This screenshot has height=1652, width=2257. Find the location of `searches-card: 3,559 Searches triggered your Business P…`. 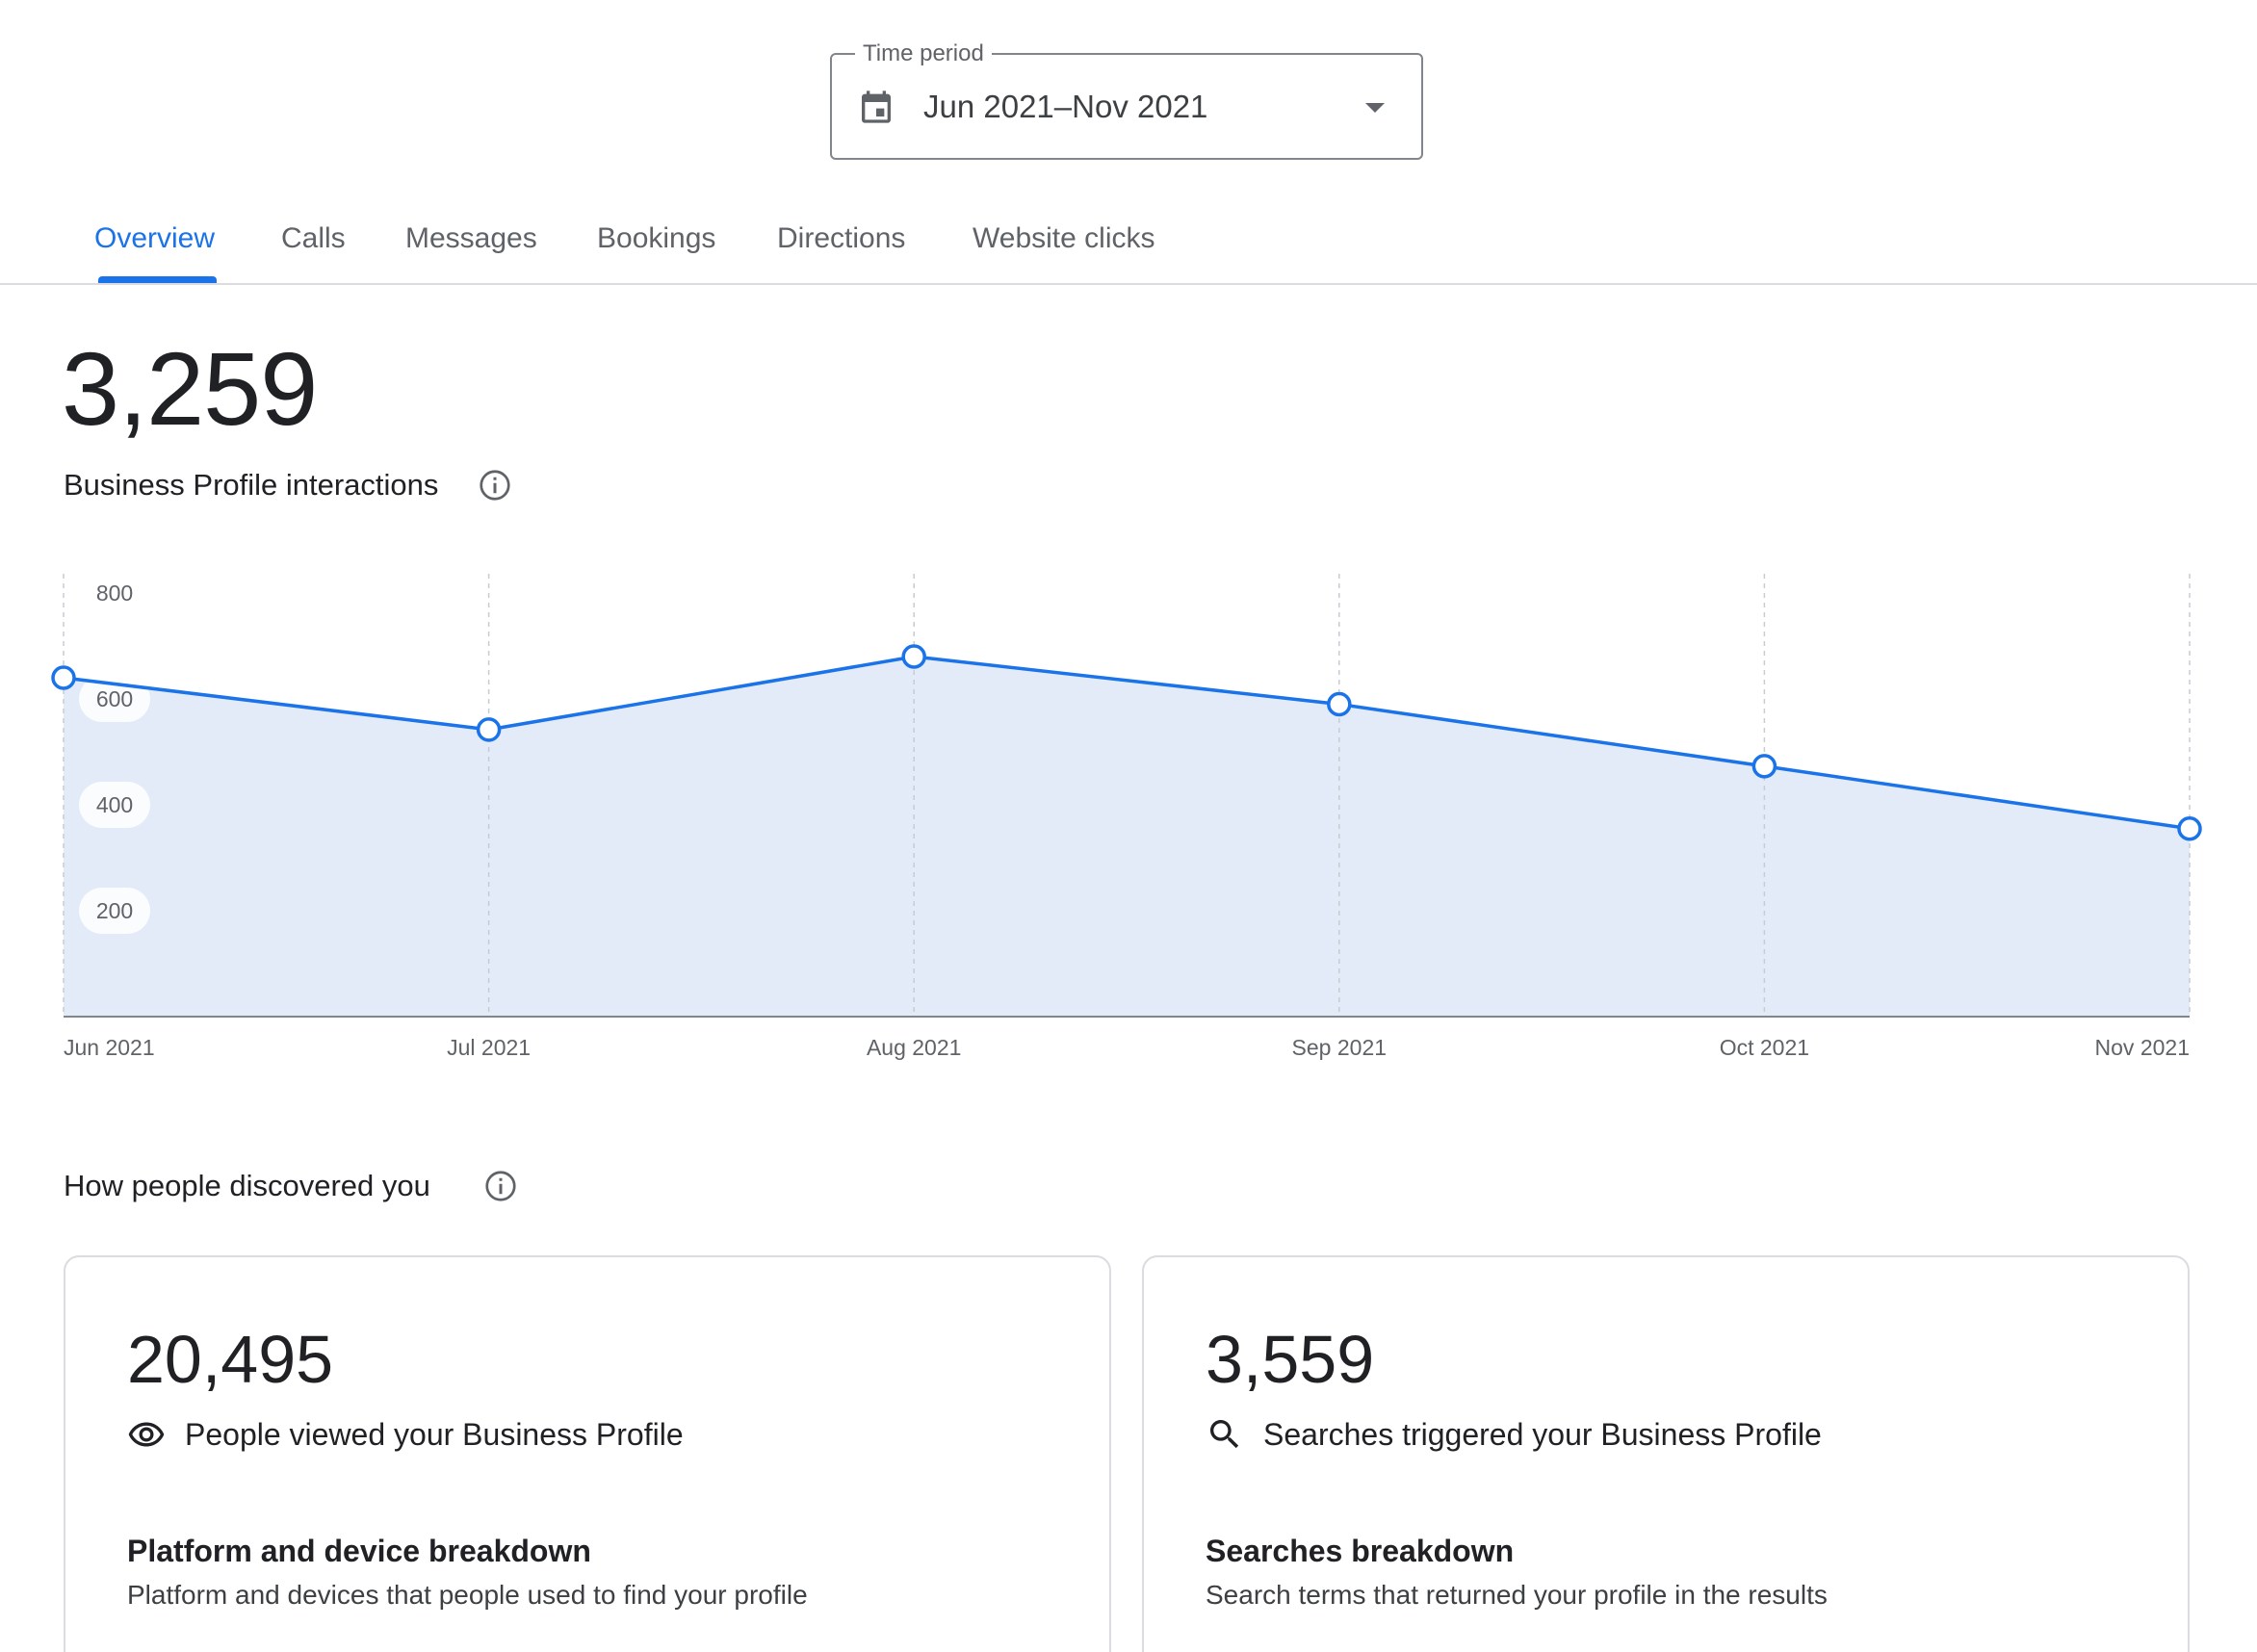

searches-card: 3,559 Searches triggered your Business P… is located at coordinates (1666, 1453).